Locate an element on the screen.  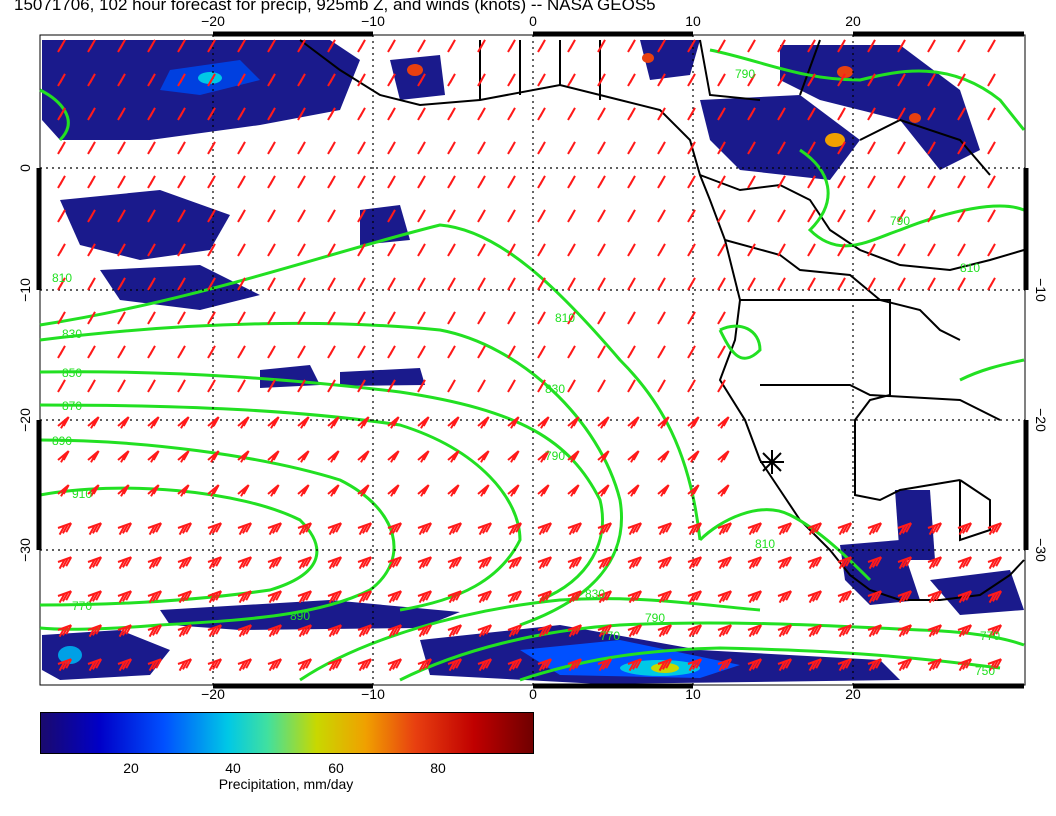
lon-label-bottom: 20 is located at coordinates (853, 693).